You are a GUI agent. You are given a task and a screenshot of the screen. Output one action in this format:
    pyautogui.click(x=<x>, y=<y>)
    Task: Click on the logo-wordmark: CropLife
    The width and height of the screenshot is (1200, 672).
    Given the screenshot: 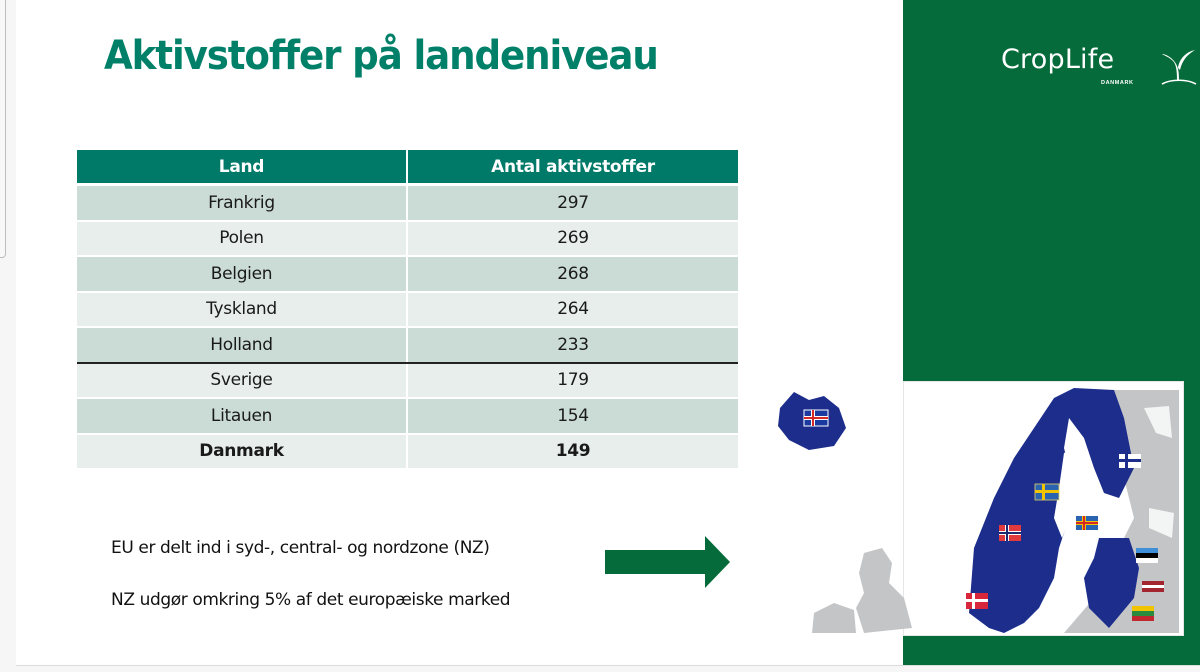 What is the action you would take?
    pyautogui.click(x=1058, y=59)
    